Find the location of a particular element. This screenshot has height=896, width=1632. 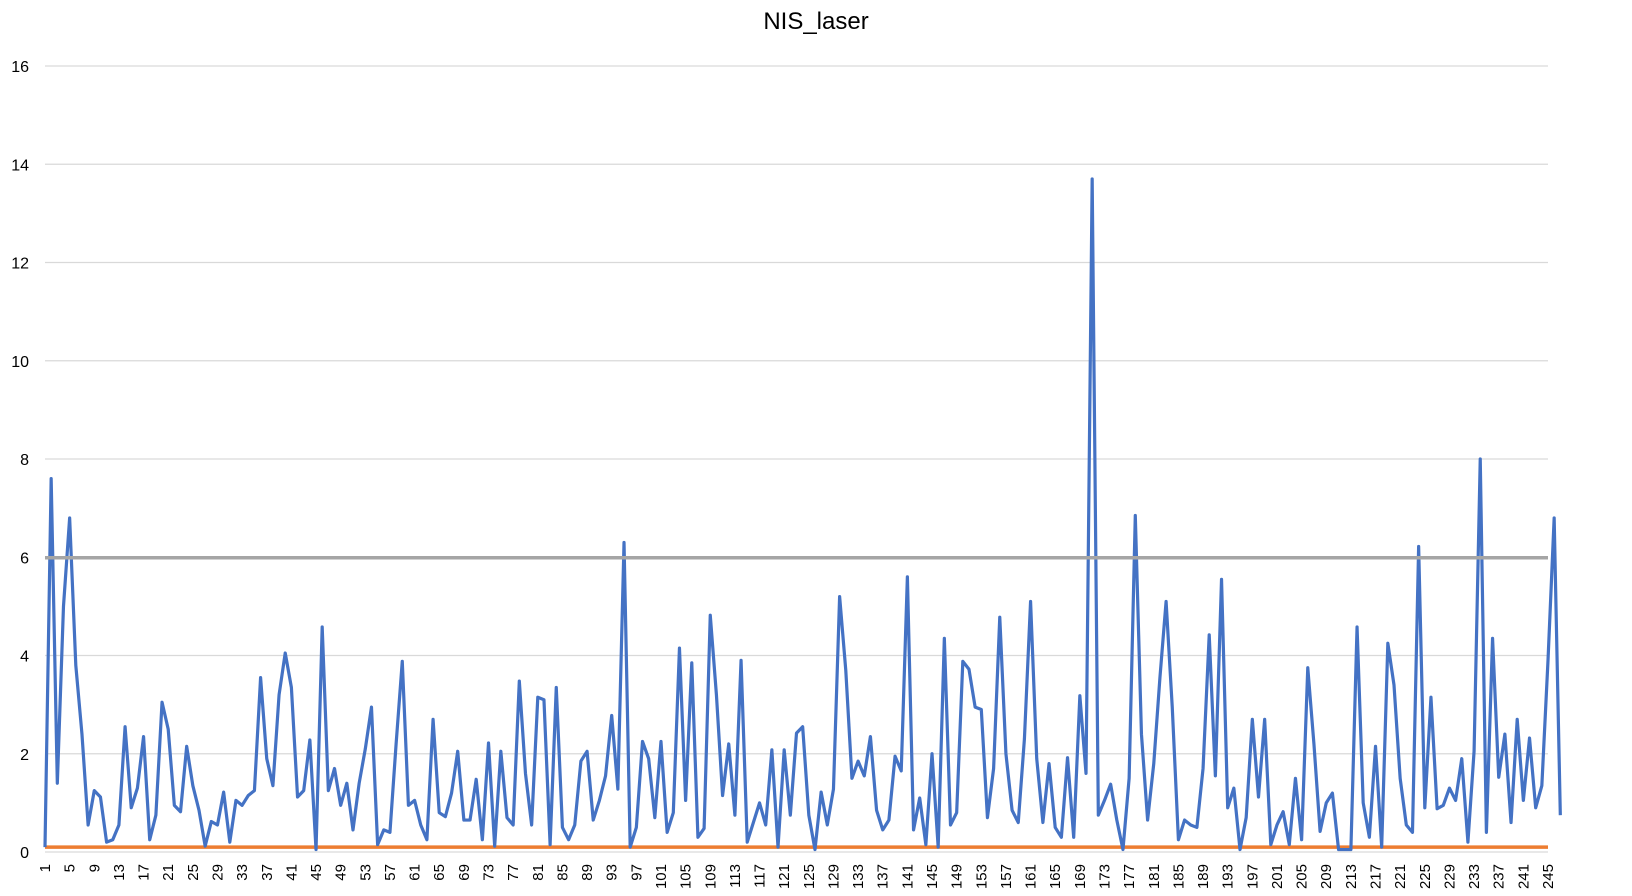

x-tick-label: 165 is located at coordinates (1055, 876).